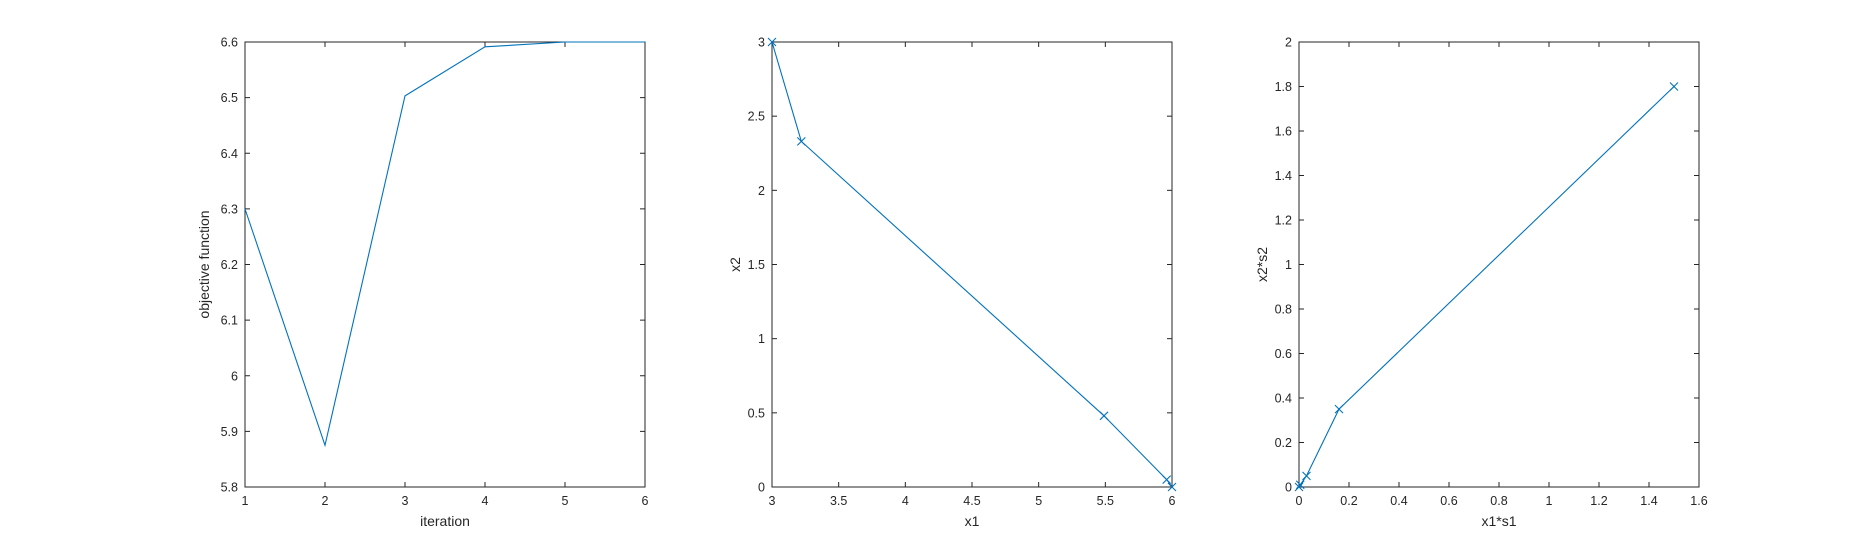 Image resolution: width=1876 pixels, height=546 pixels. Describe the element at coordinates (229, 43) in the screenshot. I see `y-tick-label: 6.6` at that location.